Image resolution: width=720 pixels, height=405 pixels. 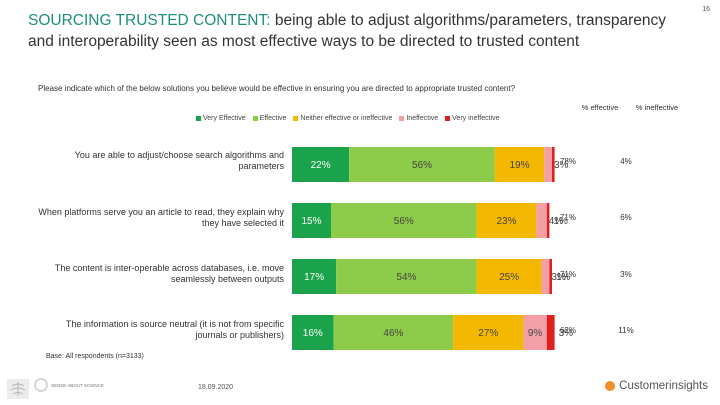 I want to click on page-number: 16, so click(x=706, y=9).